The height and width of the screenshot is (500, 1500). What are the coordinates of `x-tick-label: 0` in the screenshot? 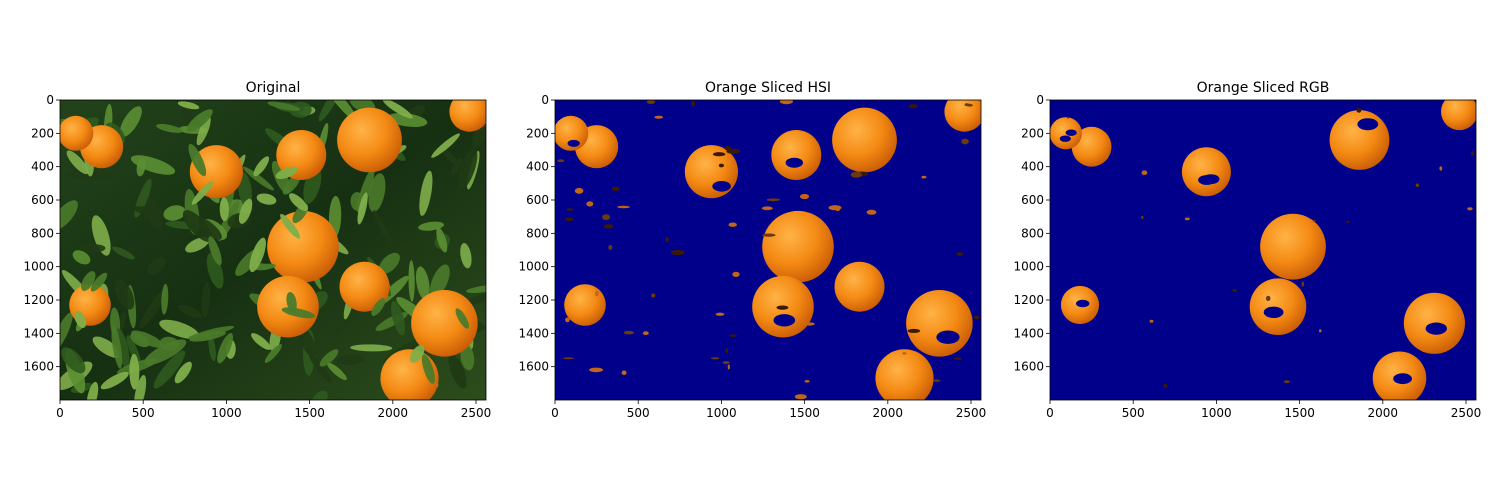 It's located at (60, 413).